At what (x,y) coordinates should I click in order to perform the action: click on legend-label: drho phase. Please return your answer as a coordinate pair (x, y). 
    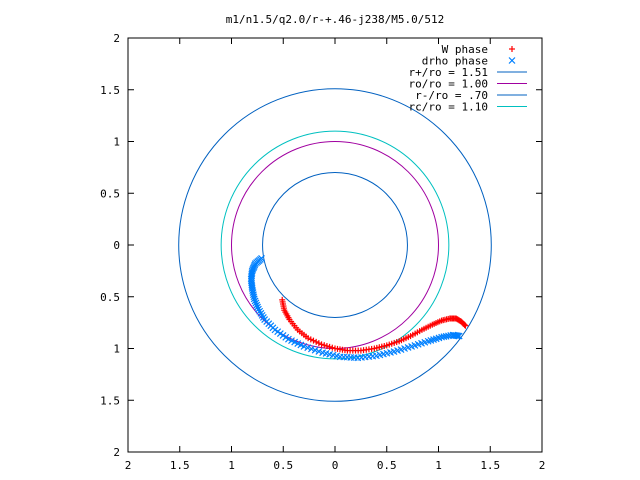
    Looking at the image, I should click on (455, 61).